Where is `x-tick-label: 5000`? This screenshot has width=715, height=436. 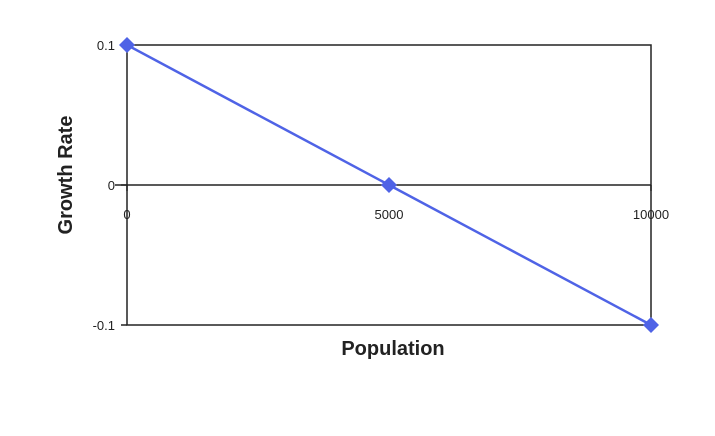 x-tick-label: 5000 is located at coordinates (389, 214).